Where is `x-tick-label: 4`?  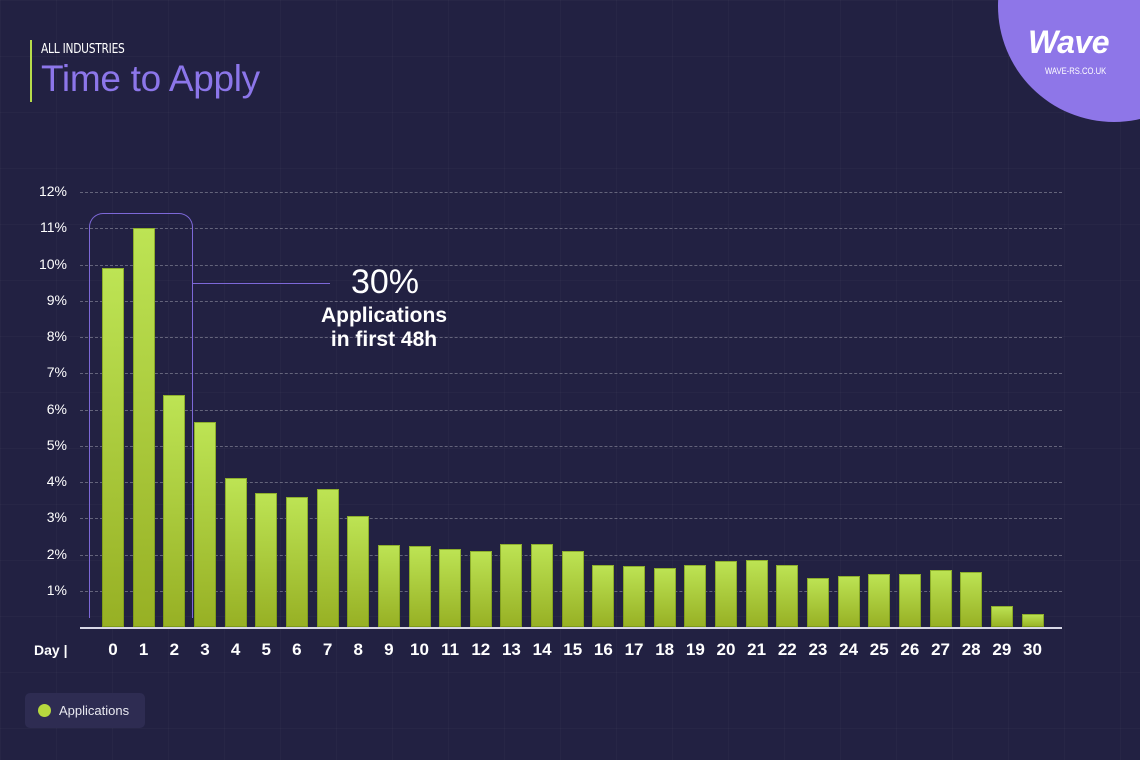
x-tick-label: 4 is located at coordinates (235, 649).